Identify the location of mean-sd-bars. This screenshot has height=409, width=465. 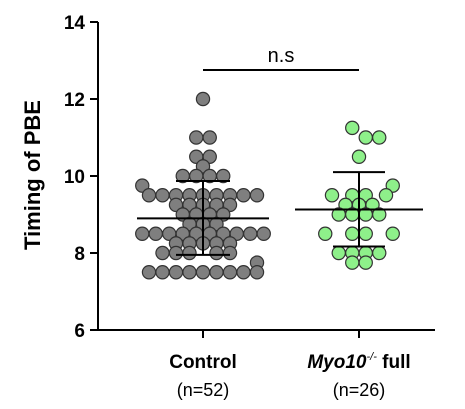
(280, 213).